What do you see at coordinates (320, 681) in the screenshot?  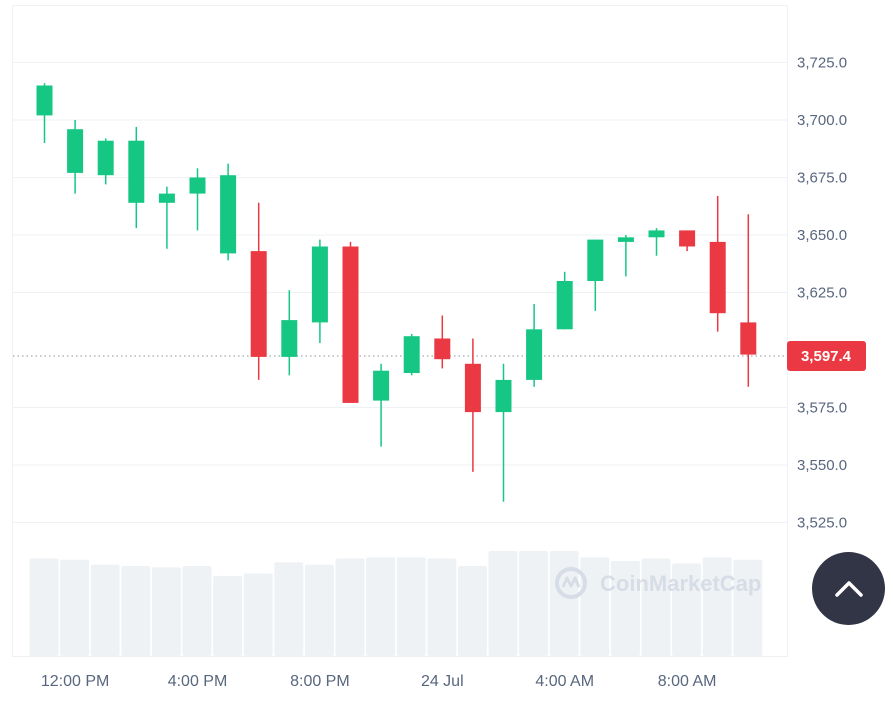 I see `x-tick-label: 8:00 PM` at bounding box center [320, 681].